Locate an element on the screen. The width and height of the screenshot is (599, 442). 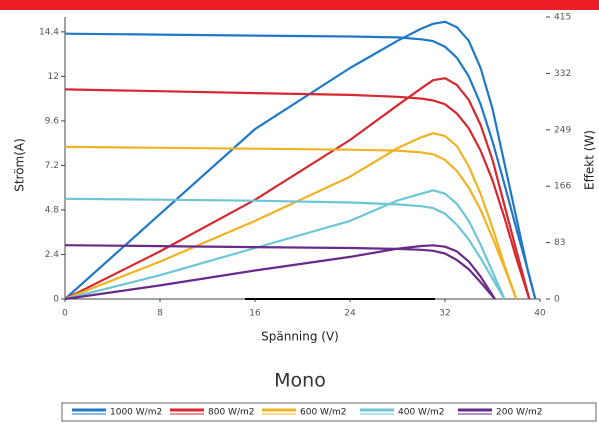
x-tick-label: 40 is located at coordinates (540, 314).